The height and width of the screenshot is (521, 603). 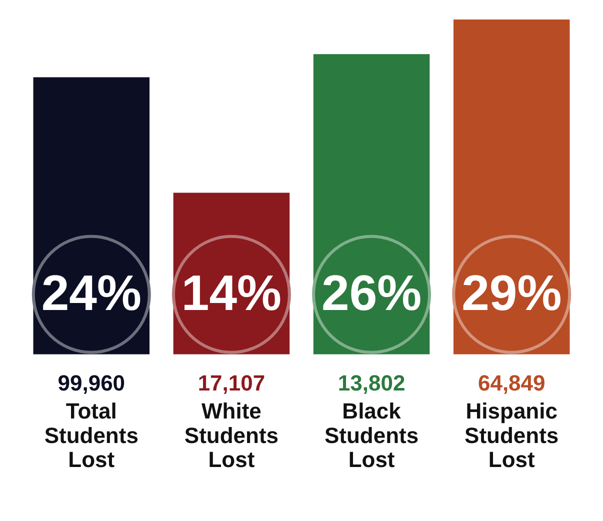 I want to click on x-tick-label: Hispanic Students Lost, so click(x=511, y=435).